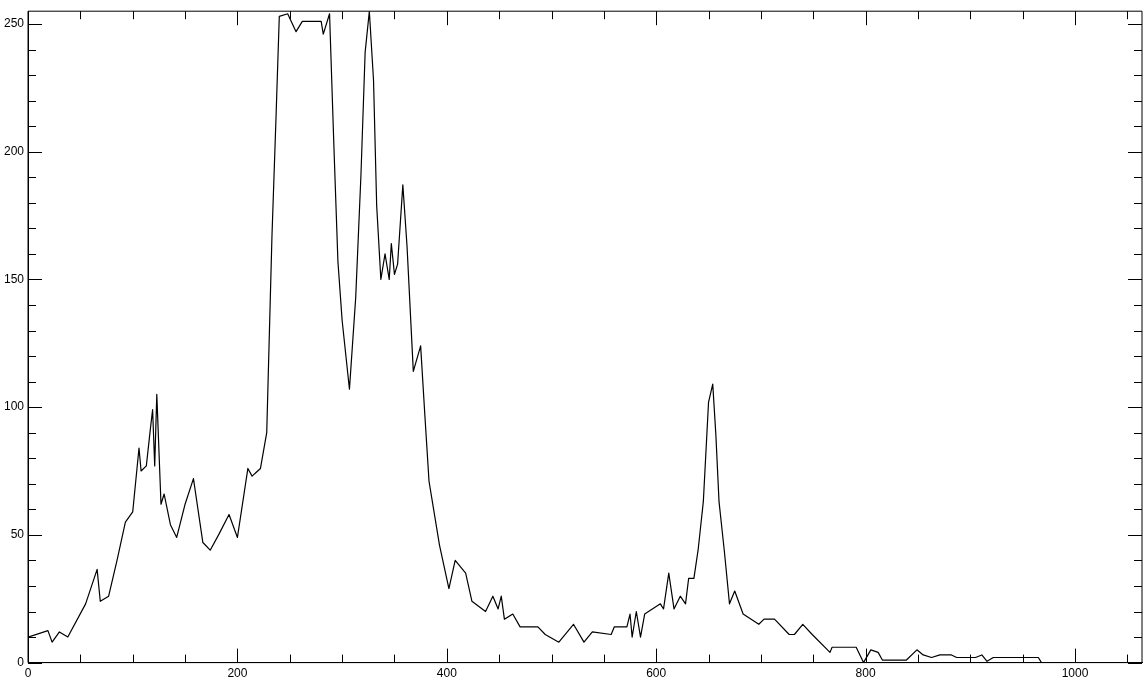 The height and width of the screenshot is (685, 1143). What do you see at coordinates (237, 673) in the screenshot?
I see `x-tick-label: 200` at bounding box center [237, 673].